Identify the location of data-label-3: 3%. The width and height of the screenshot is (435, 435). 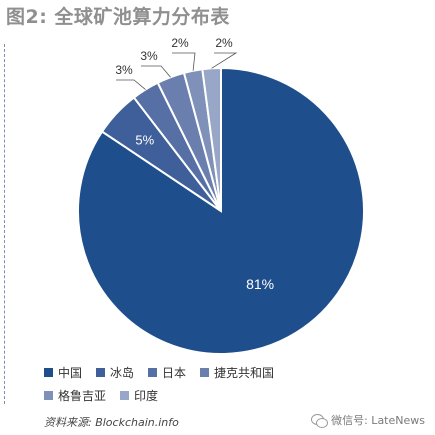
(149, 56).